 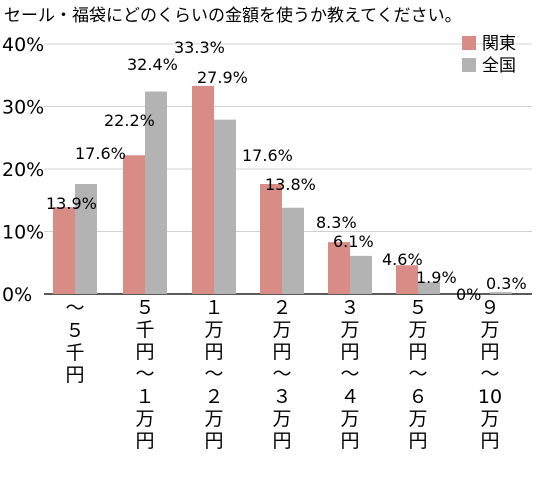 What do you see at coordinates (353, 241) in the screenshot?
I see `data-label-zenkoku: 6.1%` at bounding box center [353, 241].